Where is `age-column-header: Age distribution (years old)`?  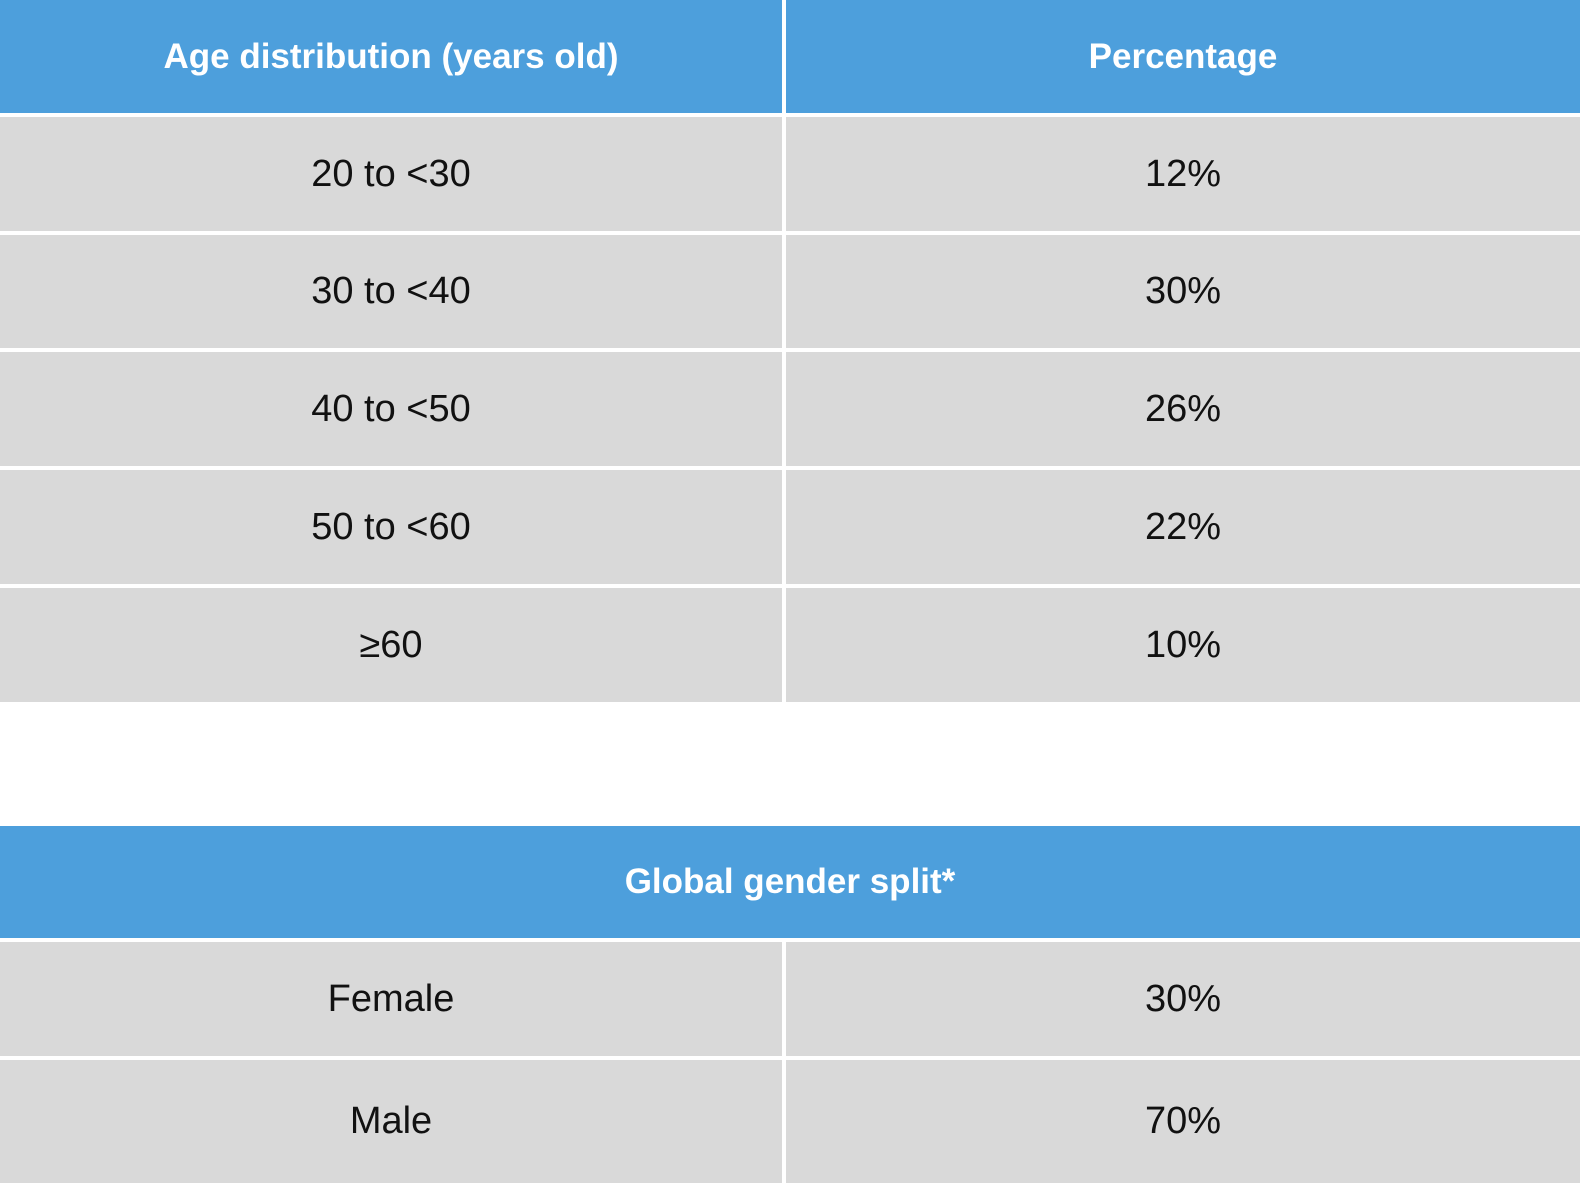 age-column-header: Age distribution (years old) is located at coordinates (391, 56).